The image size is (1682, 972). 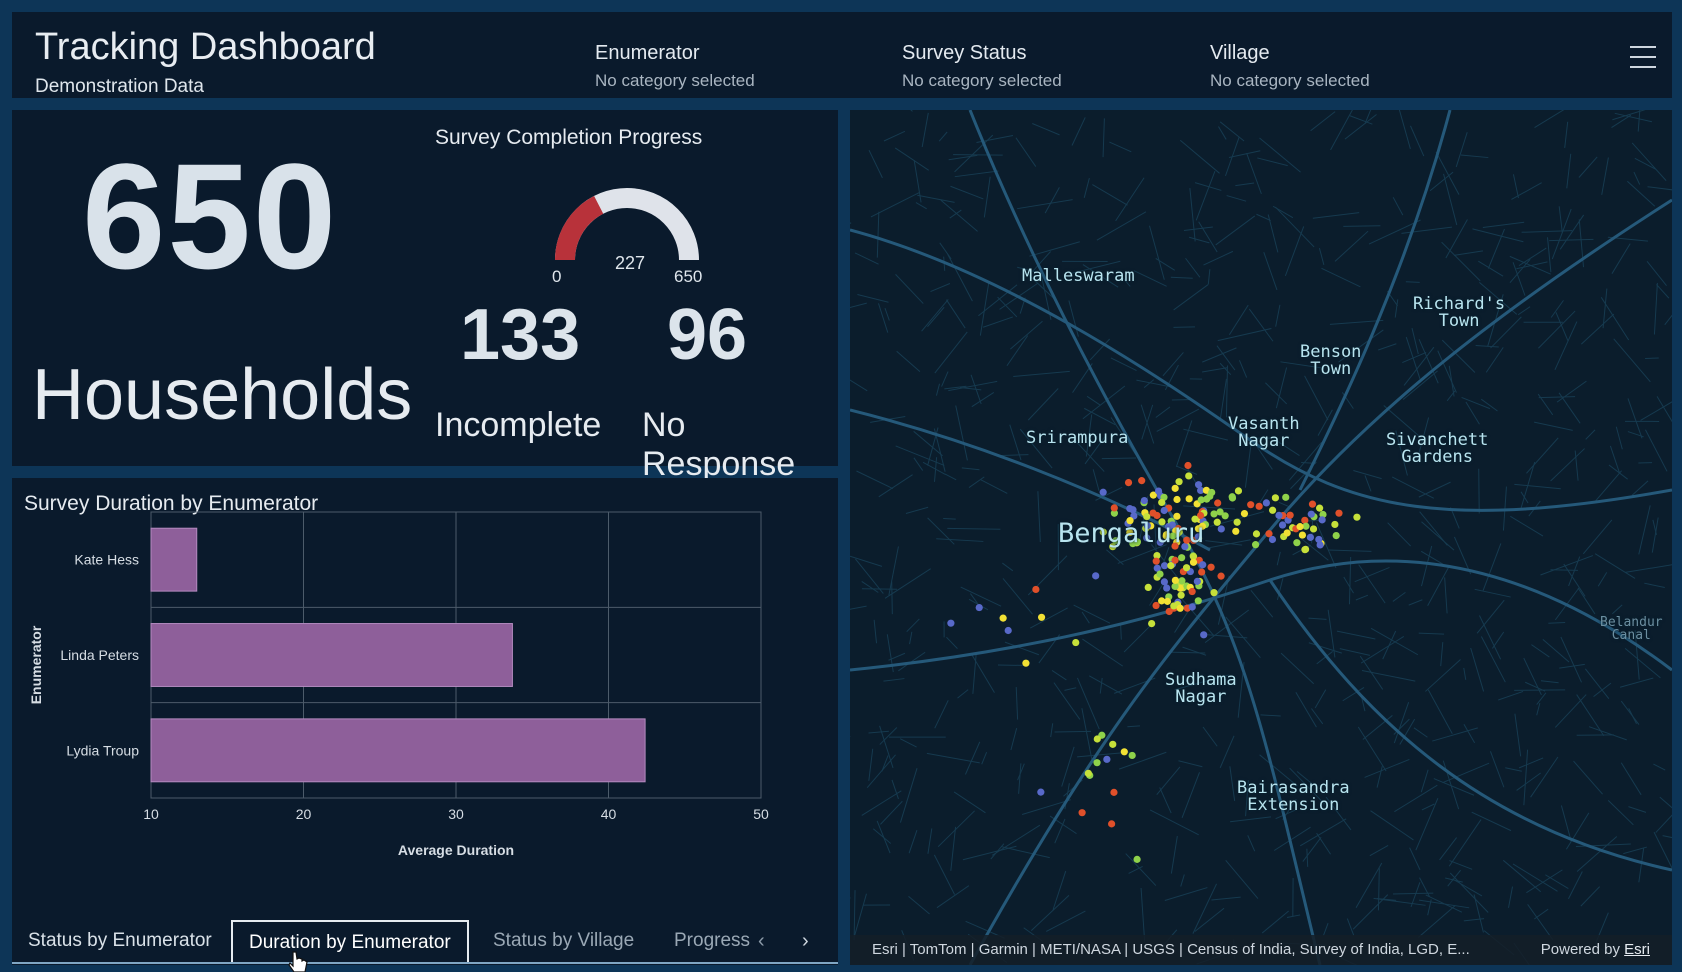 I want to click on menu-icon, so click(x=1643, y=57).